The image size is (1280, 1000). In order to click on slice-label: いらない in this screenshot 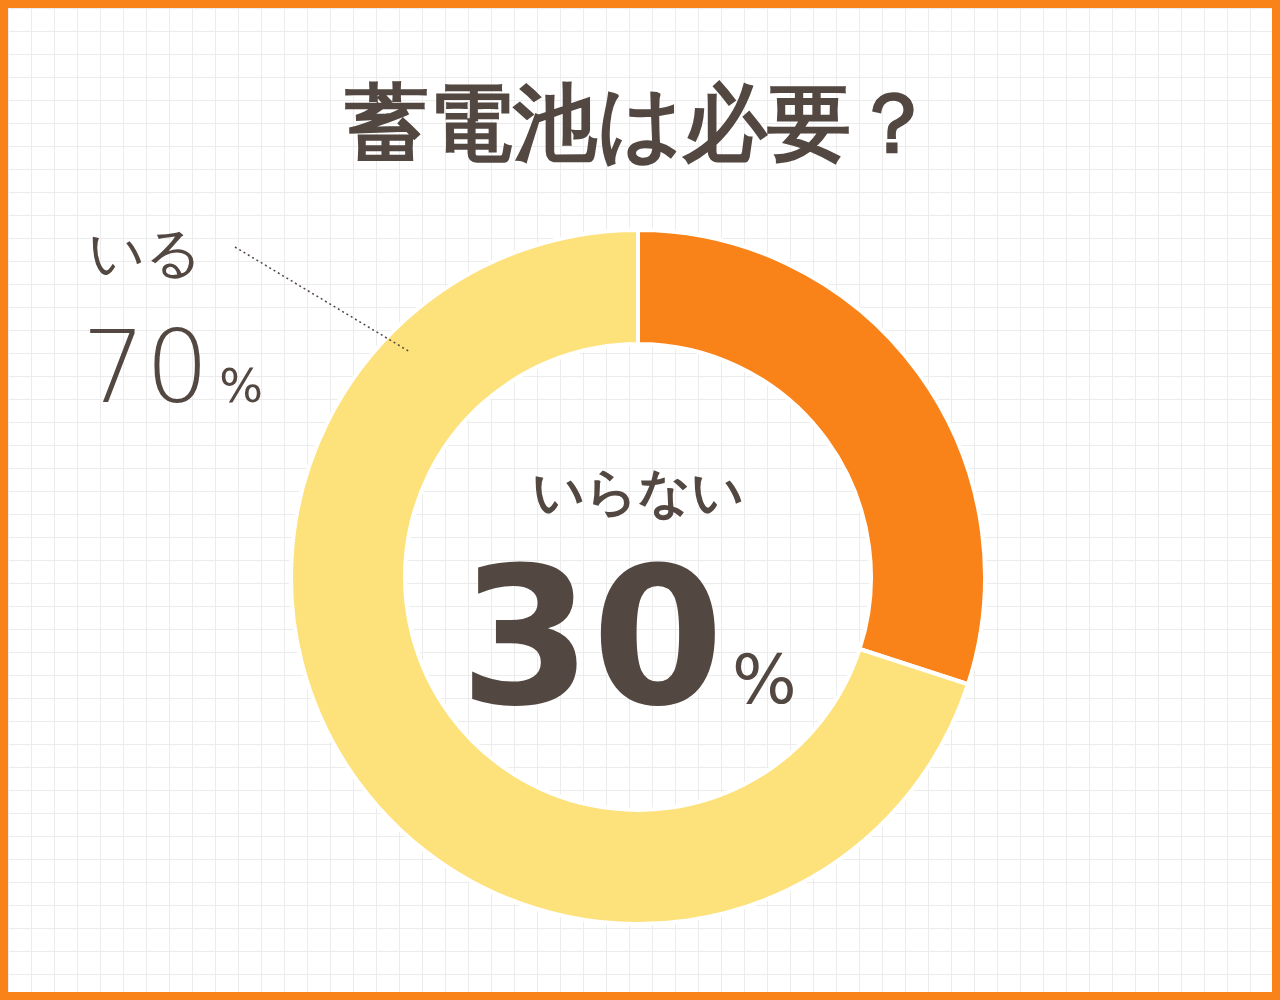, I will do `click(638, 492)`.